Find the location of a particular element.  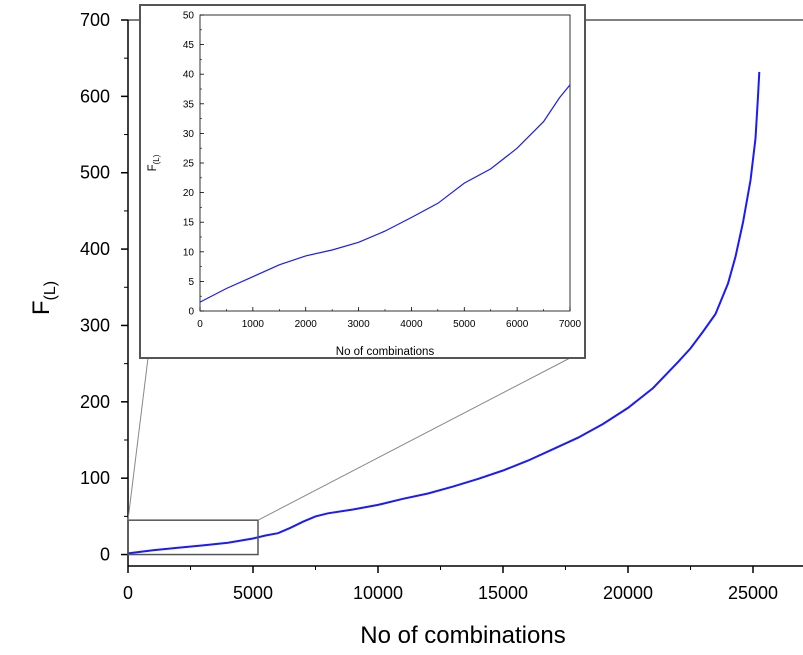

inset-x-tick-label: 5000 is located at coordinates (464, 324).